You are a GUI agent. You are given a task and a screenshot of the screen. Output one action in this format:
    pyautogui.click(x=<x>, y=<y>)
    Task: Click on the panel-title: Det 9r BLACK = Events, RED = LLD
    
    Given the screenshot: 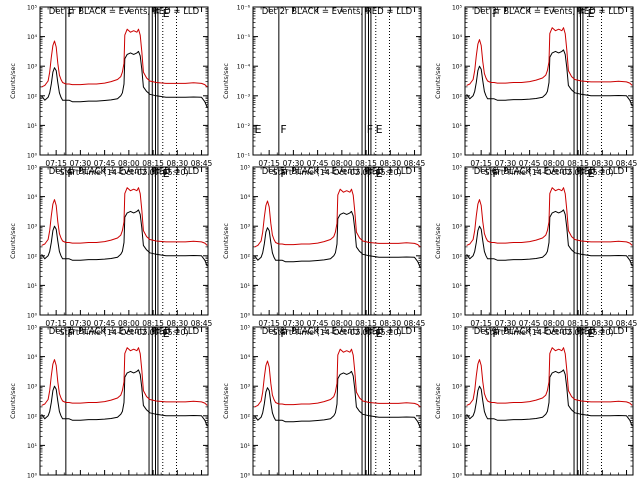 What is the action you would take?
    pyautogui.click(x=549, y=332)
    